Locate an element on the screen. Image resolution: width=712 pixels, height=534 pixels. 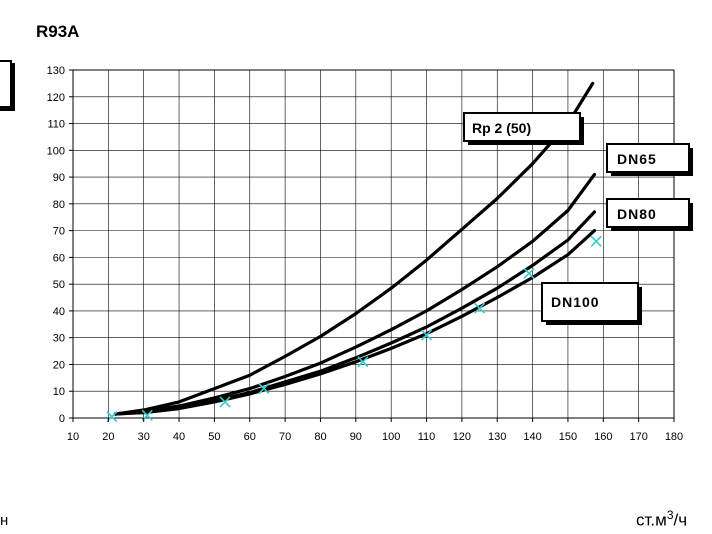
unit-label-fragment: н is located at coordinates (4, 520).